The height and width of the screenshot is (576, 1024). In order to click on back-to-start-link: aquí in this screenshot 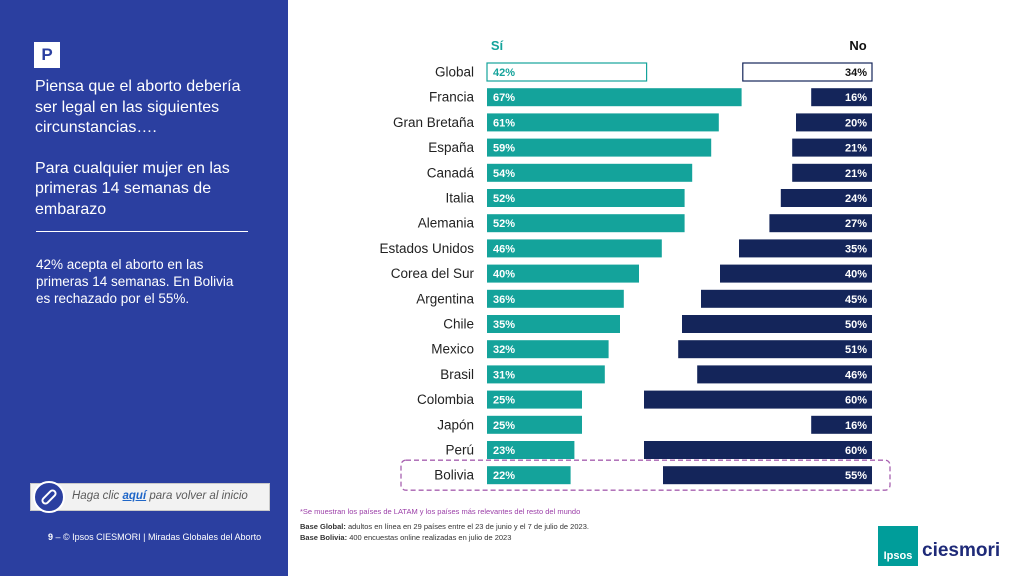, I will do `click(134, 496)`.